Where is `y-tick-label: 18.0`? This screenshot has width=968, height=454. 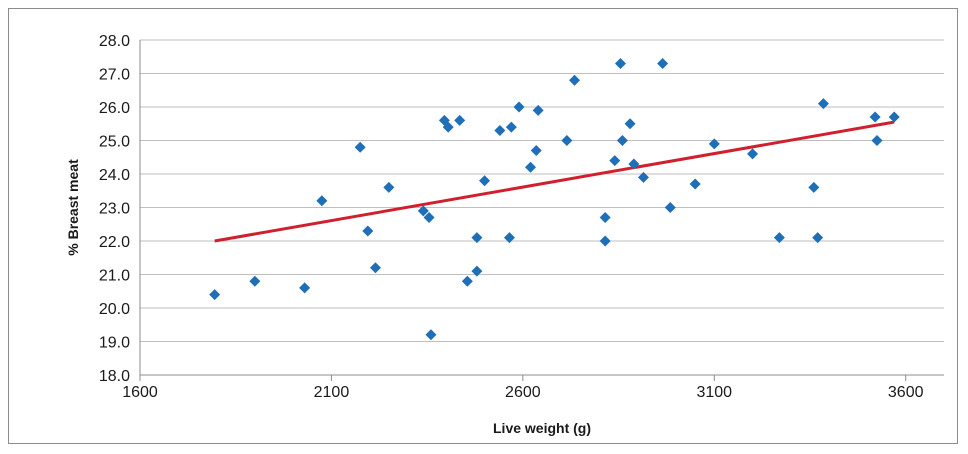
y-tick-label: 18.0 is located at coordinates (114, 376).